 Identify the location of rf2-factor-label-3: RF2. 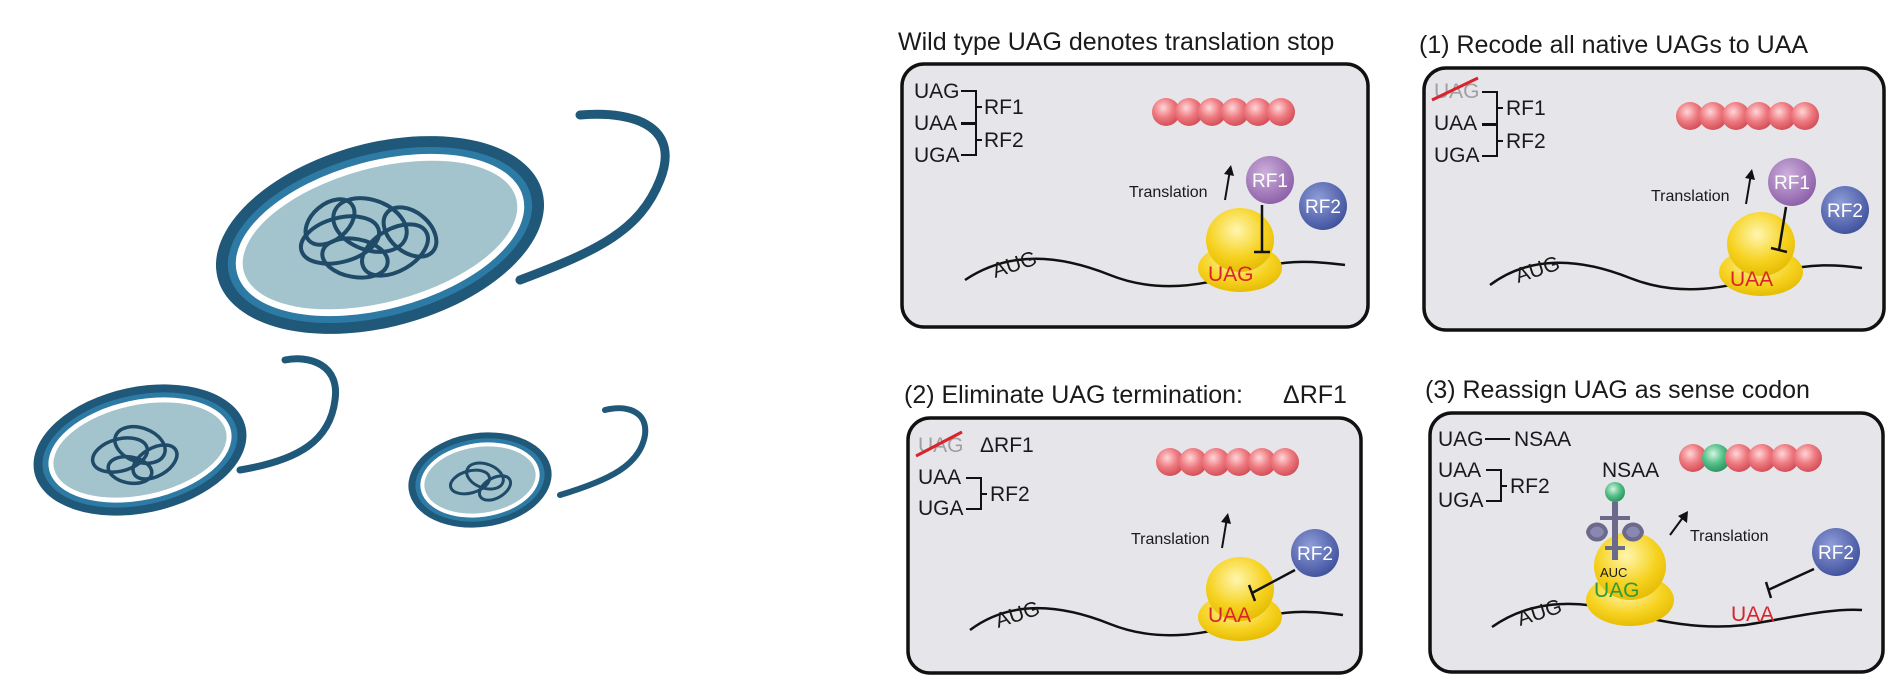
(1315, 554).